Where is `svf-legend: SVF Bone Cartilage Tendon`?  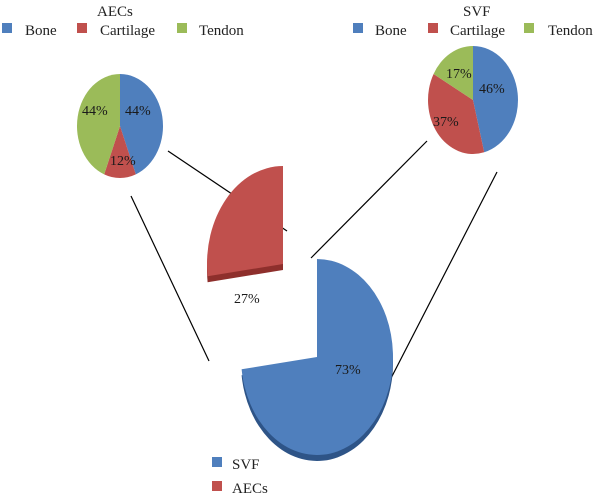 svf-legend: SVF Bone Cartilage Tendon is located at coordinates (473, 21).